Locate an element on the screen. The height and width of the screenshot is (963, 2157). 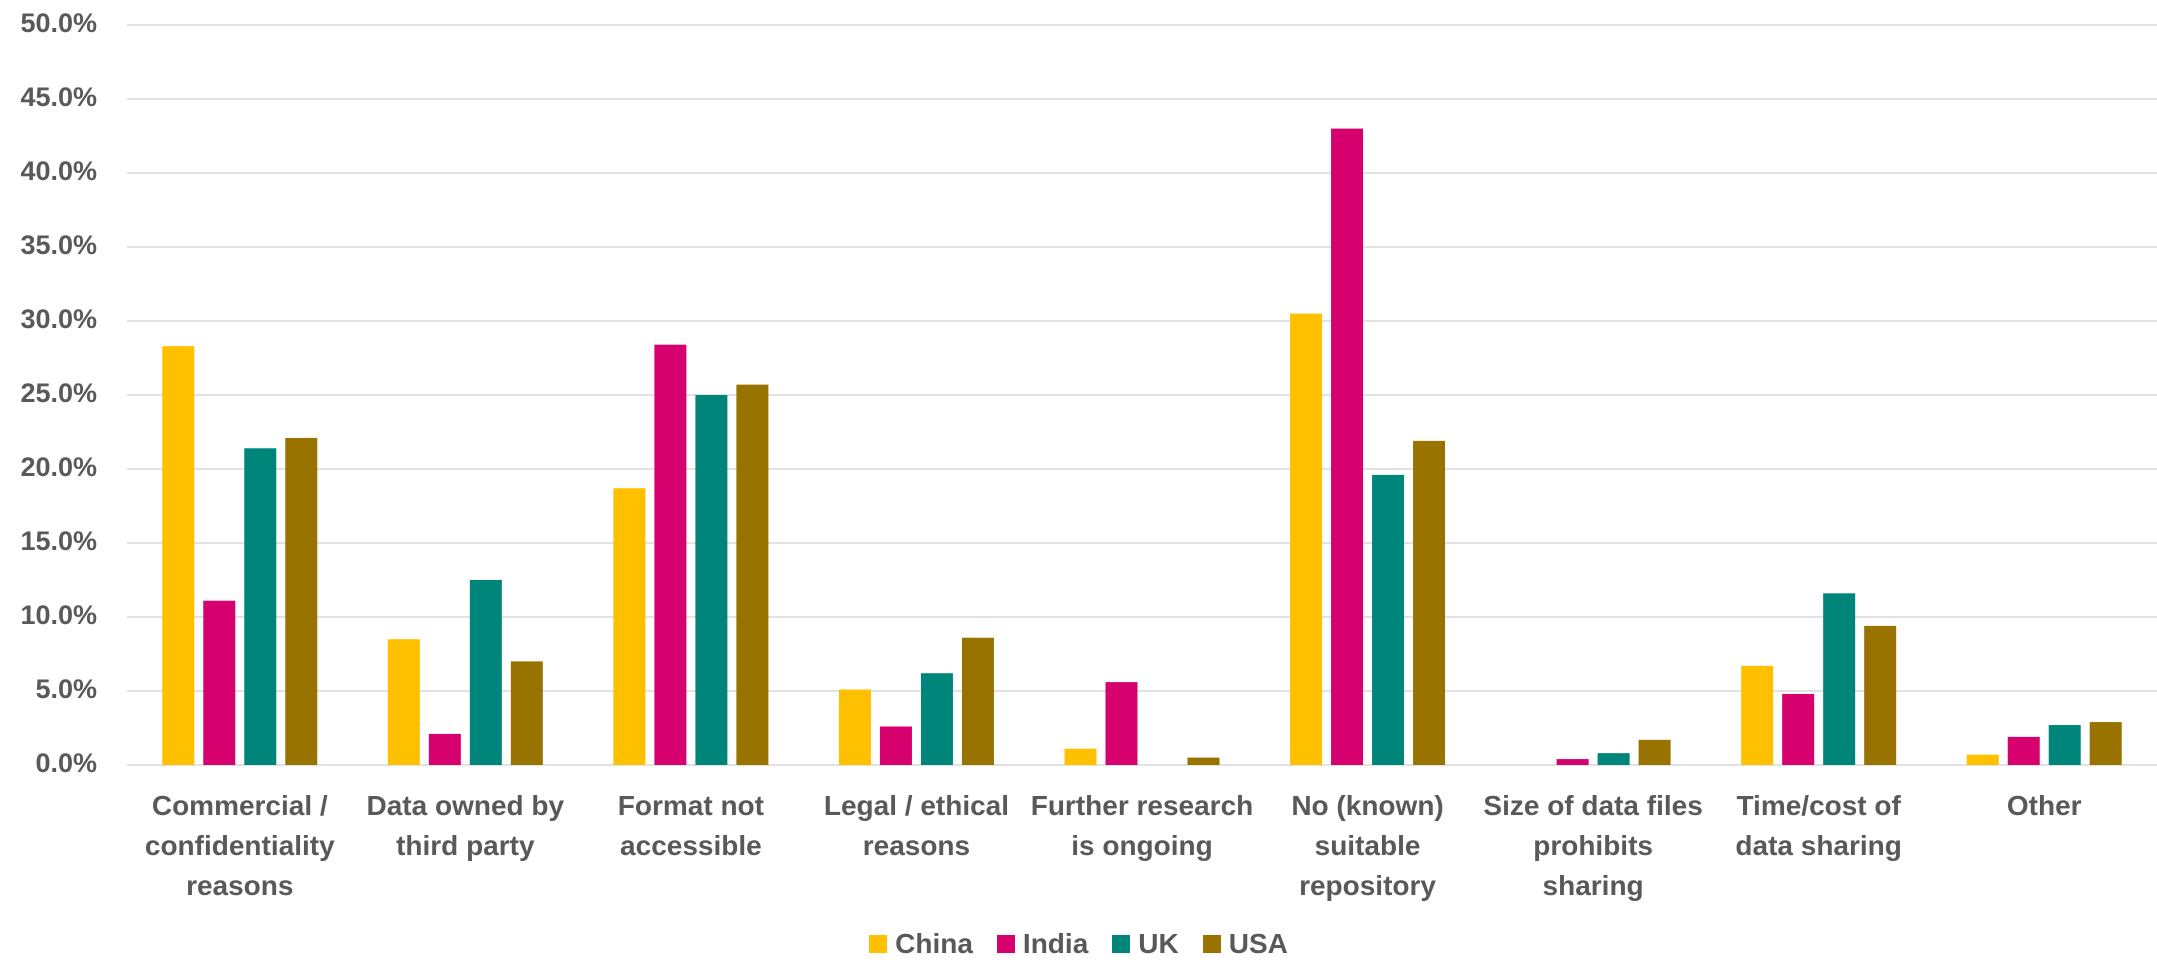
y-tick-label: 40.0% is located at coordinates (58, 171).